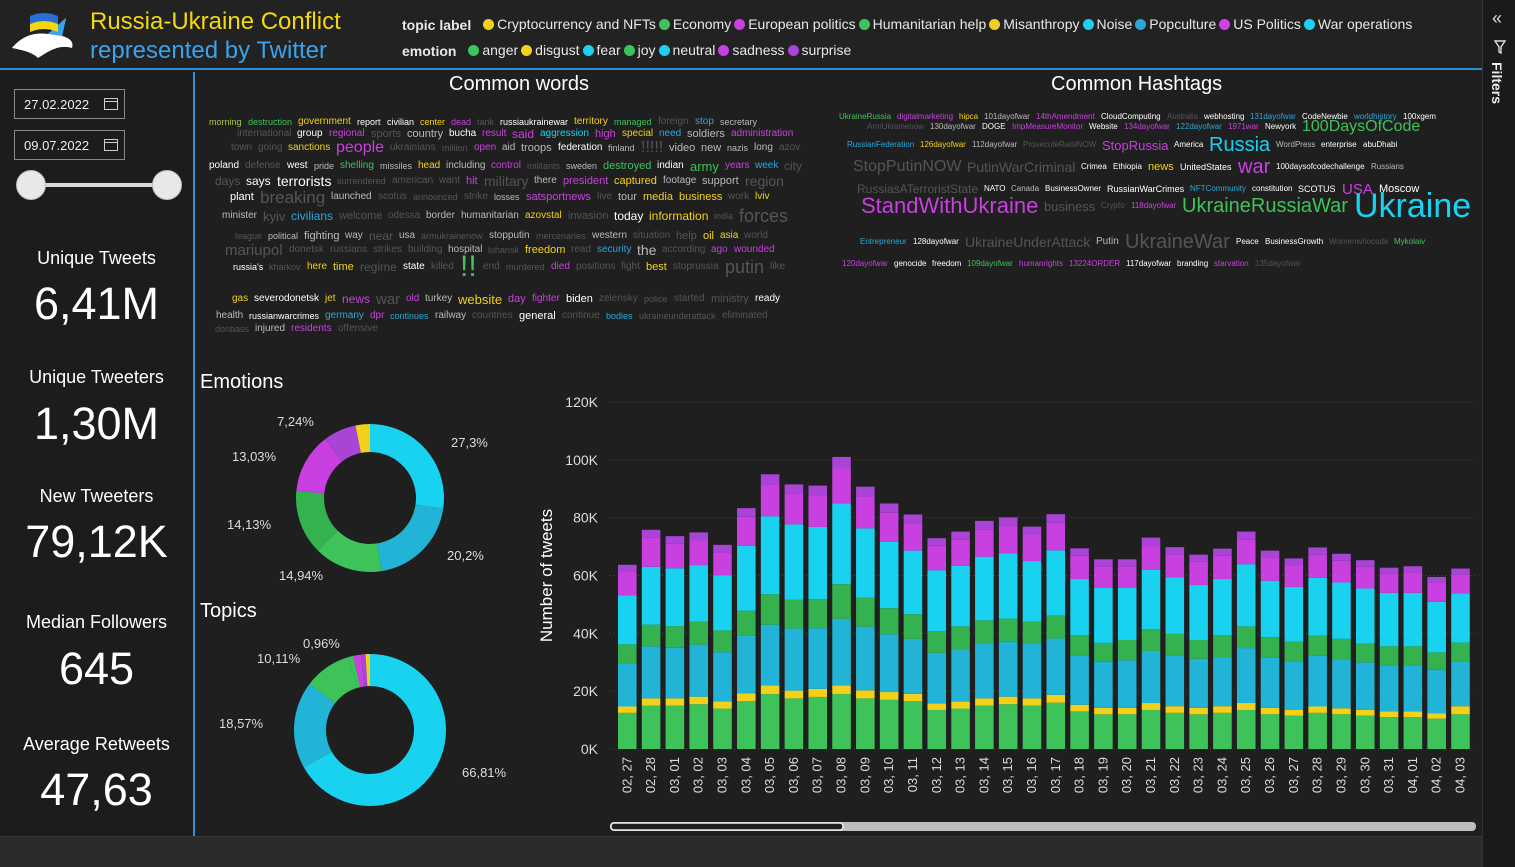 This screenshot has height=867, width=1515. I want to click on cloud-word: BusinessOwner, so click(1073, 188).